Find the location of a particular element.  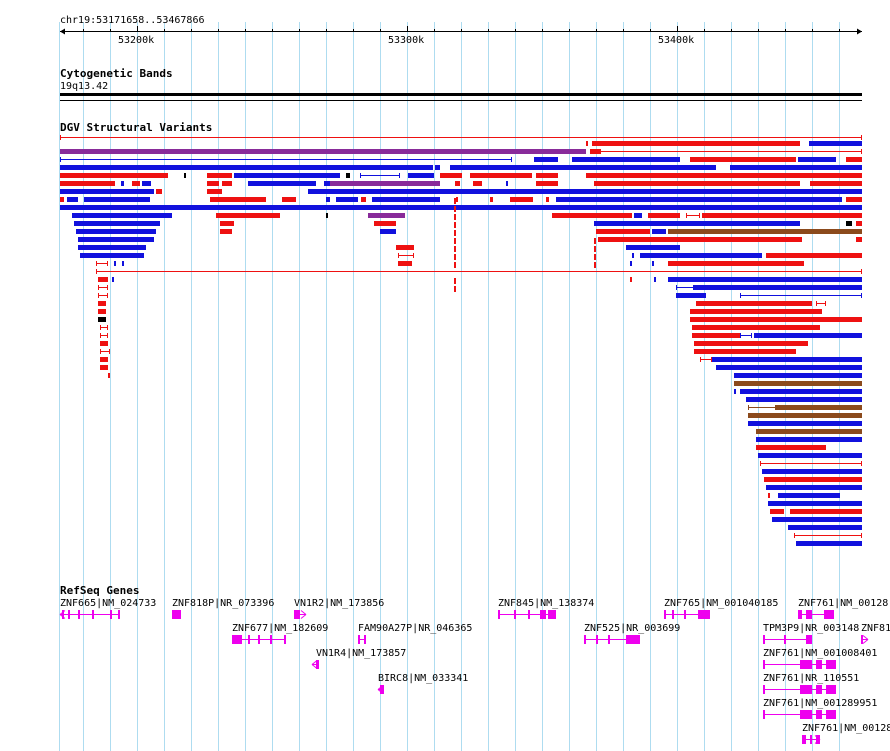

cytoband-track-title: Cytogenetic Bands is located at coordinates (116, 73).